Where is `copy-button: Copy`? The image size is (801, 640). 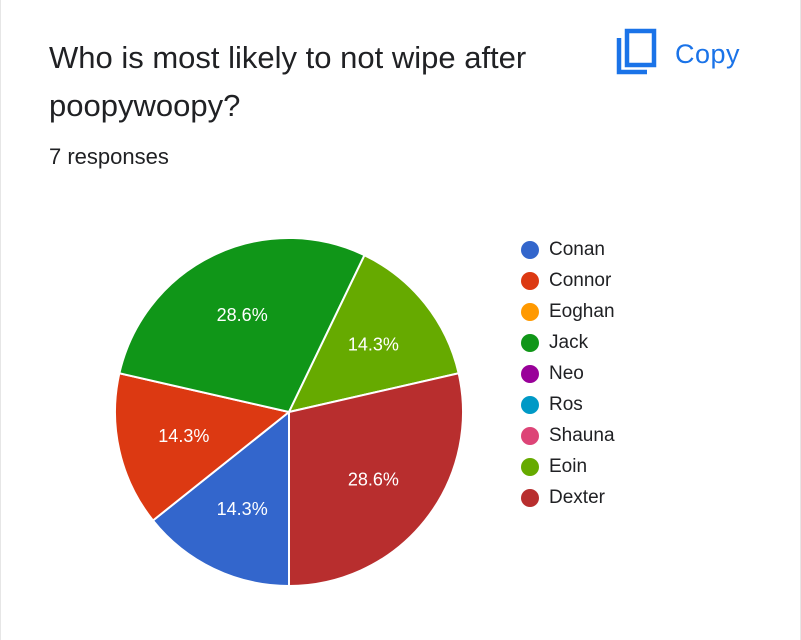
copy-button: Copy is located at coordinates (685, 54).